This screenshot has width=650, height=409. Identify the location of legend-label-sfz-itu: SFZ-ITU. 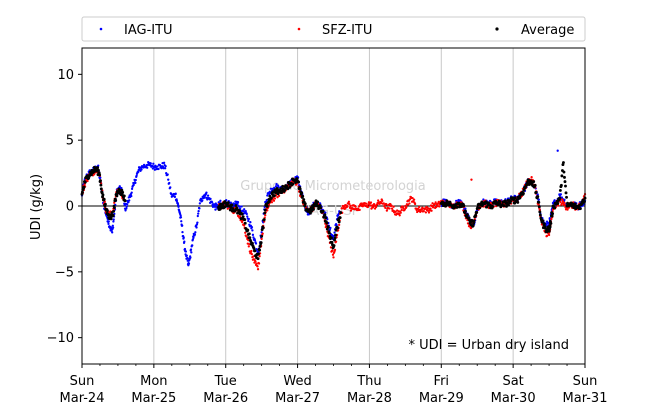
(347, 30).